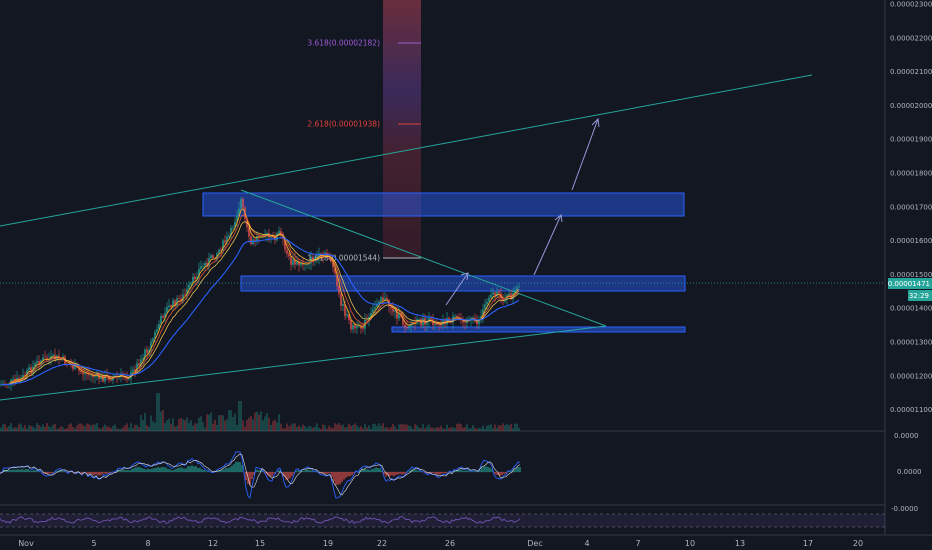 The image size is (932, 550). I want to click on fib-projection-band, so click(402, 129).